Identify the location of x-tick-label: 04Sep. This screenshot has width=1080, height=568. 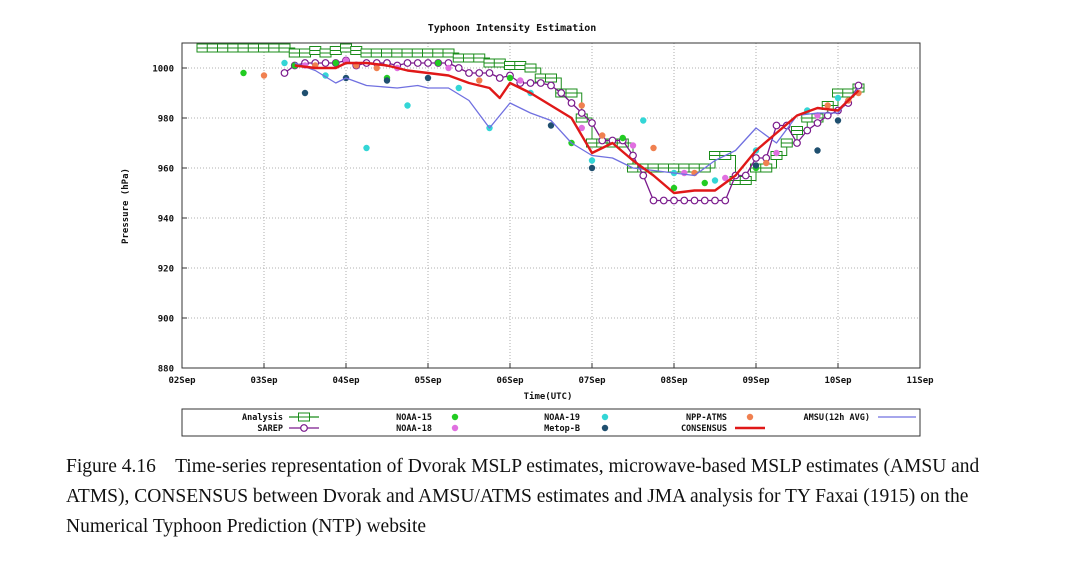
(346, 381).